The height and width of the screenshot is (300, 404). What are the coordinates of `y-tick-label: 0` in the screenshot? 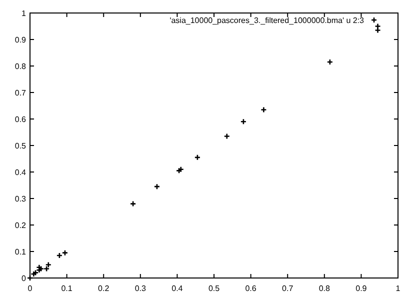 It's located at (24, 278).